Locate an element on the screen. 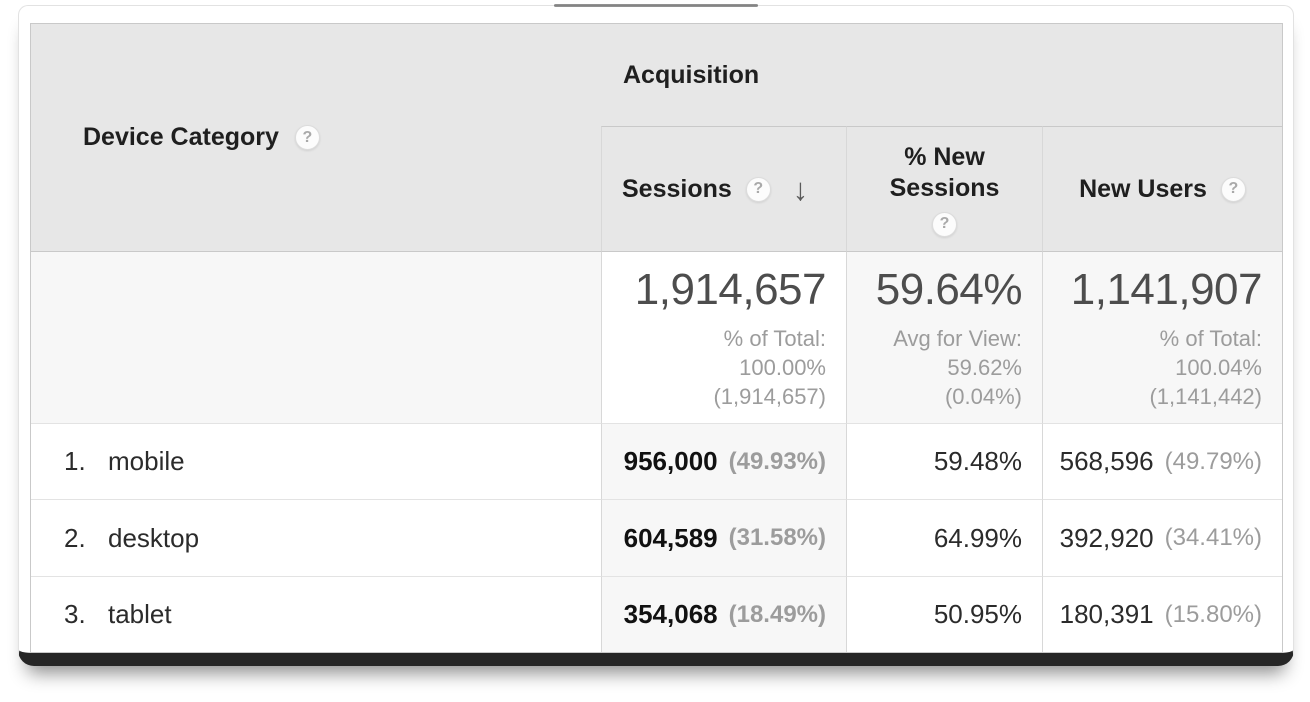  row-rank: 3. is located at coordinates (75, 614).